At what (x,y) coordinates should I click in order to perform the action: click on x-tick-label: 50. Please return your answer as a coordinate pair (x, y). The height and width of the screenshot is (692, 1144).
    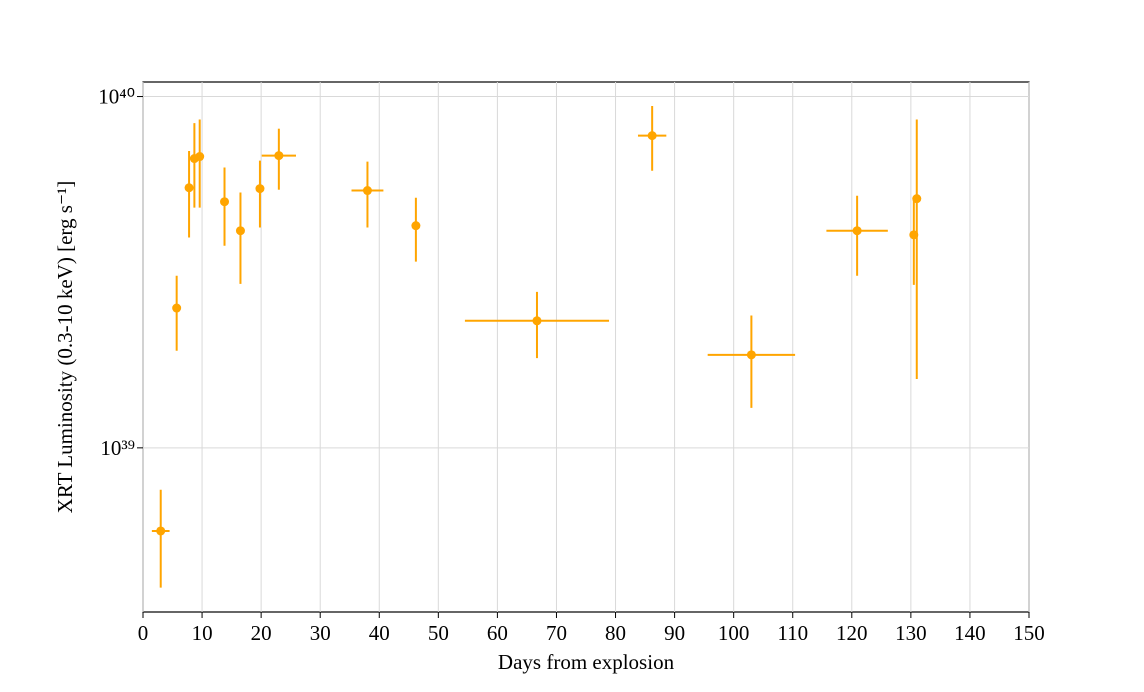
    Looking at the image, I should click on (438, 633).